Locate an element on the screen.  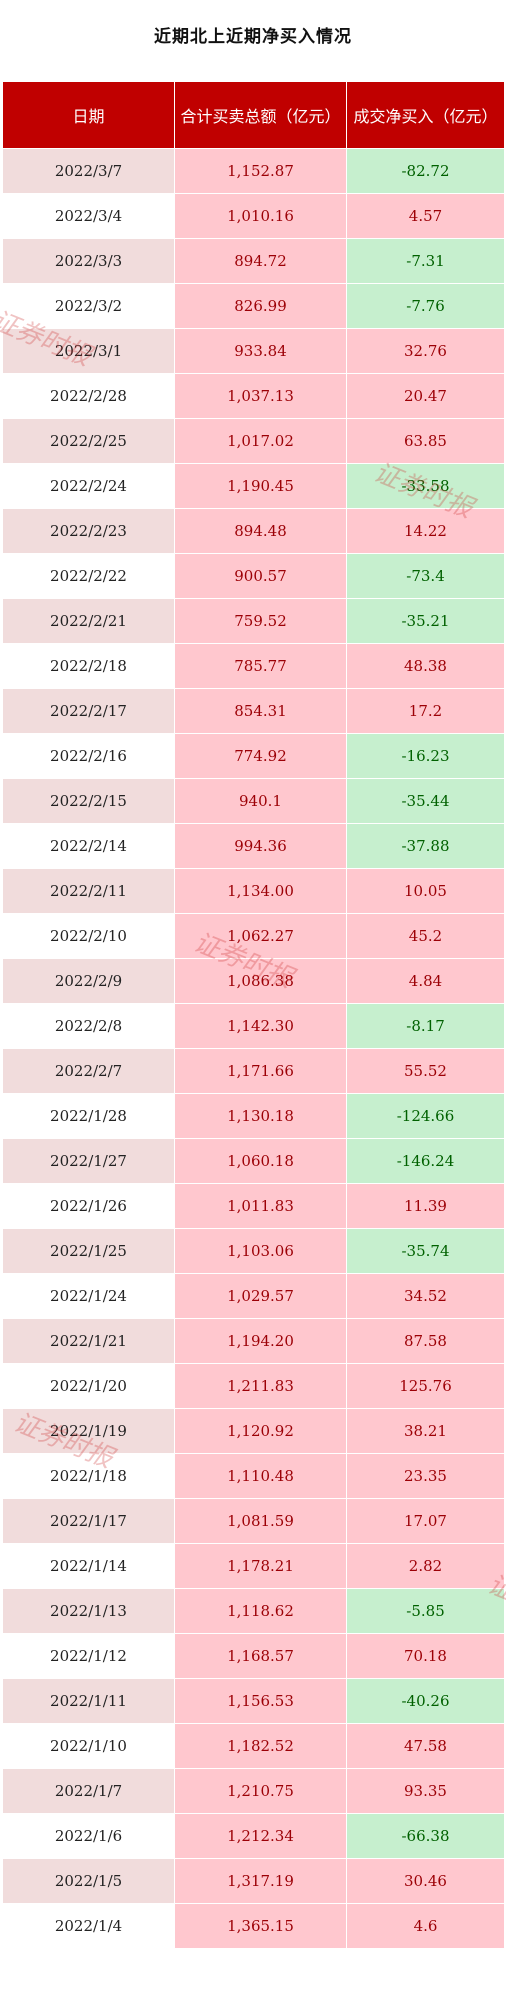
table-row: 2022/1/14 1,178.21 2.82 is located at coordinates (253, 1566).